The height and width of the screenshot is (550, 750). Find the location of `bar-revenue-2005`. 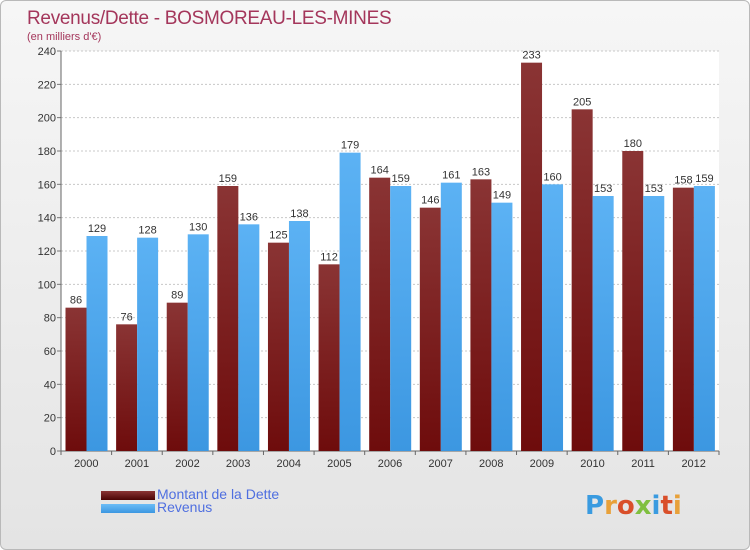

bar-revenue-2005 is located at coordinates (350, 301).